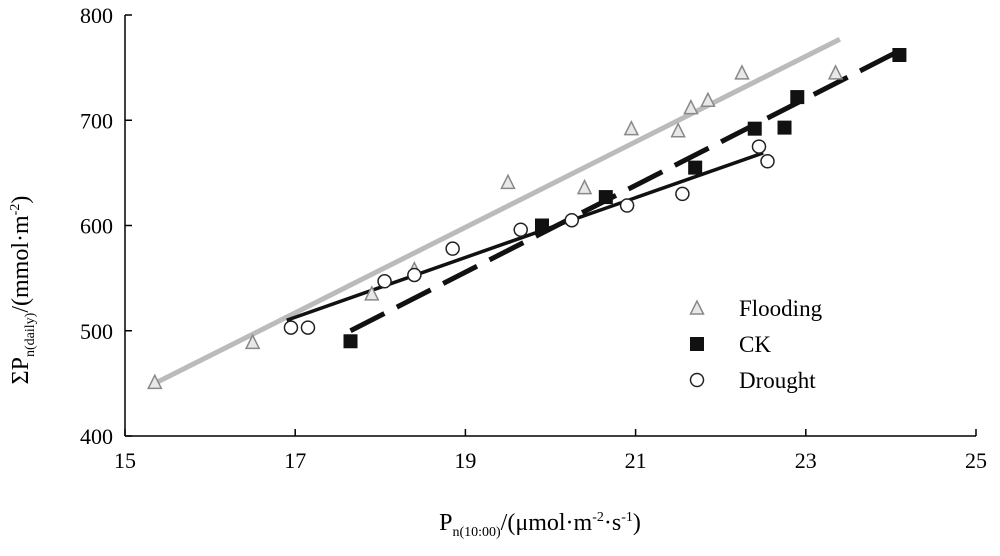  I want to click on x-tick-label: 17, so click(295, 460).